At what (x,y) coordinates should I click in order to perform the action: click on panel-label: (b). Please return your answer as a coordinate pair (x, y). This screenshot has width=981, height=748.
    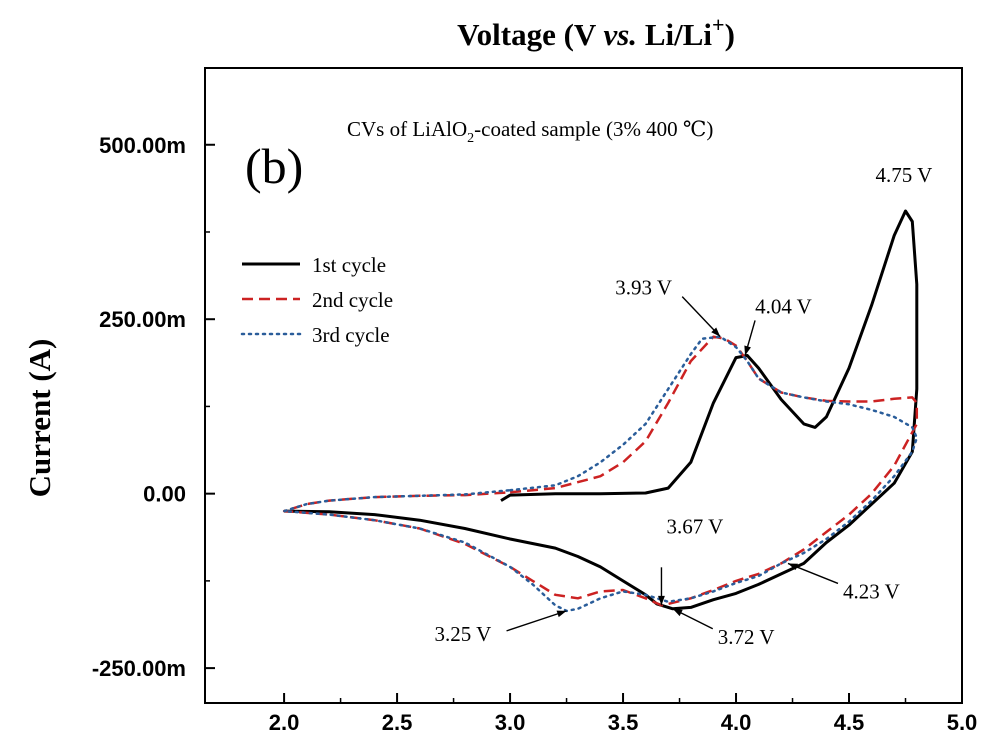
    Looking at the image, I should click on (274, 166).